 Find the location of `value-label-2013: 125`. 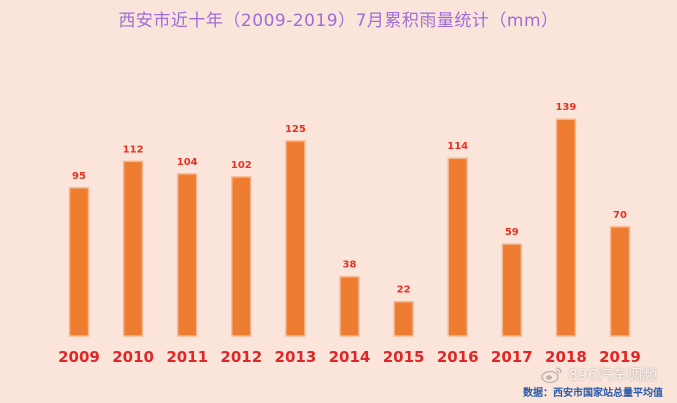

value-label-2013: 125 is located at coordinates (295, 129).